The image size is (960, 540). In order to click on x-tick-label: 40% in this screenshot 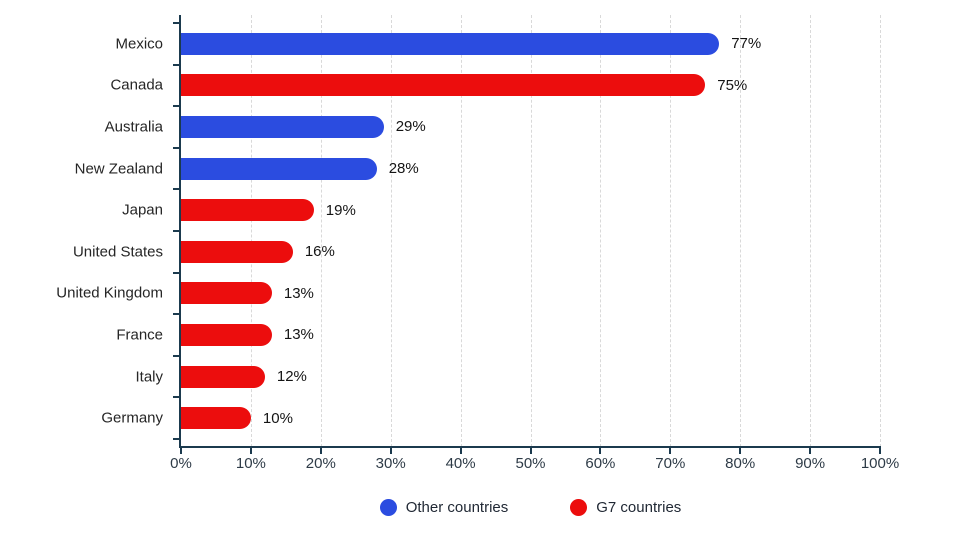, I will do `click(460, 463)`.